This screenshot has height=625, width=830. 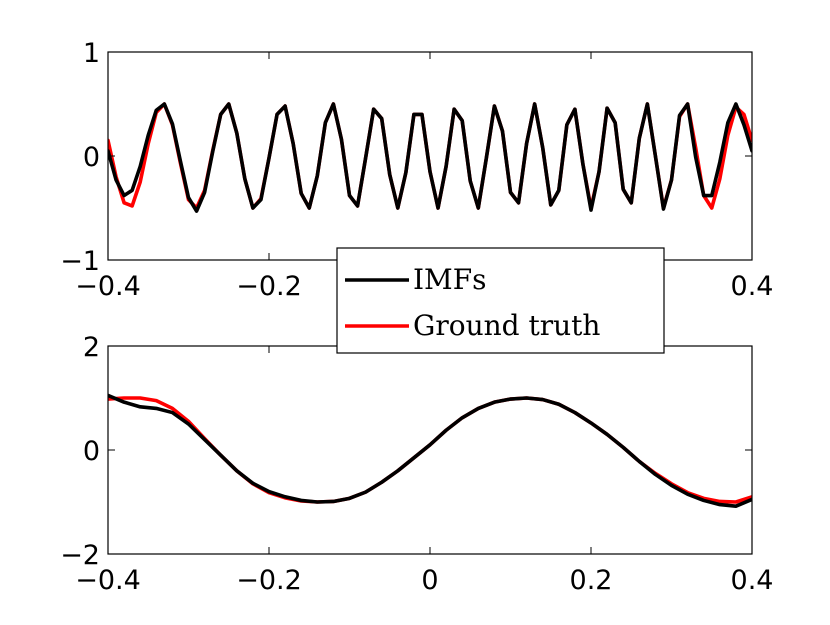 What do you see at coordinates (429, 580) in the screenshot?
I see `x-tick-label: 0` at bounding box center [429, 580].